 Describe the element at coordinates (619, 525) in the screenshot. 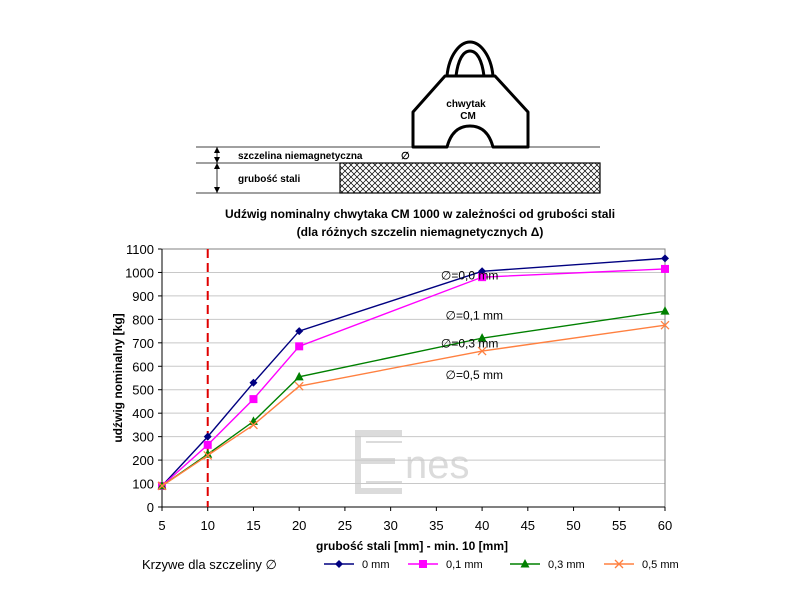

I see `x-tick-label: 55` at that location.